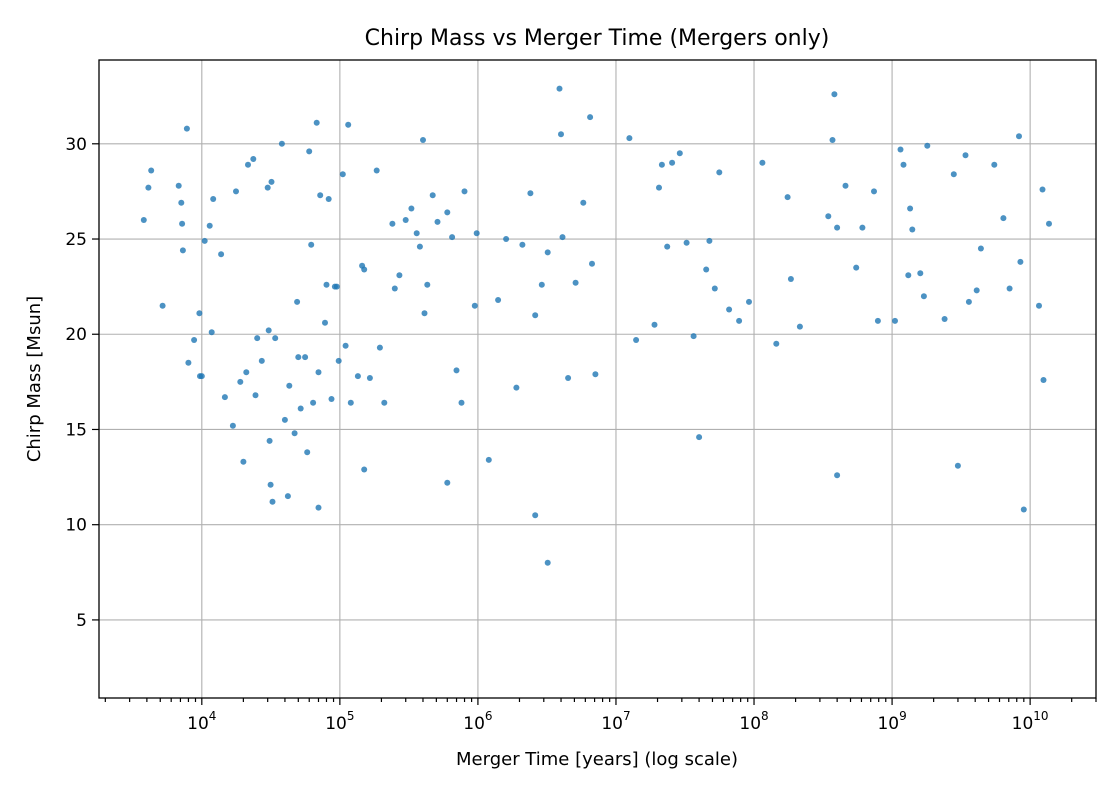  Describe the element at coordinates (76, 145) in the screenshot. I see `y-tick-label: 30` at that location.